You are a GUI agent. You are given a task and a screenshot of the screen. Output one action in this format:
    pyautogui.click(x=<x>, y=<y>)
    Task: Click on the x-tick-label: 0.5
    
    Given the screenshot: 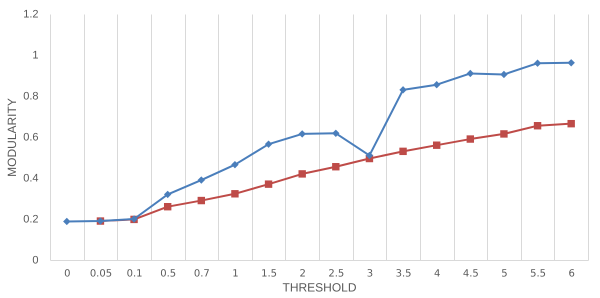 What is the action you would take?
    pyautogui.click(x=168, y=274)
    